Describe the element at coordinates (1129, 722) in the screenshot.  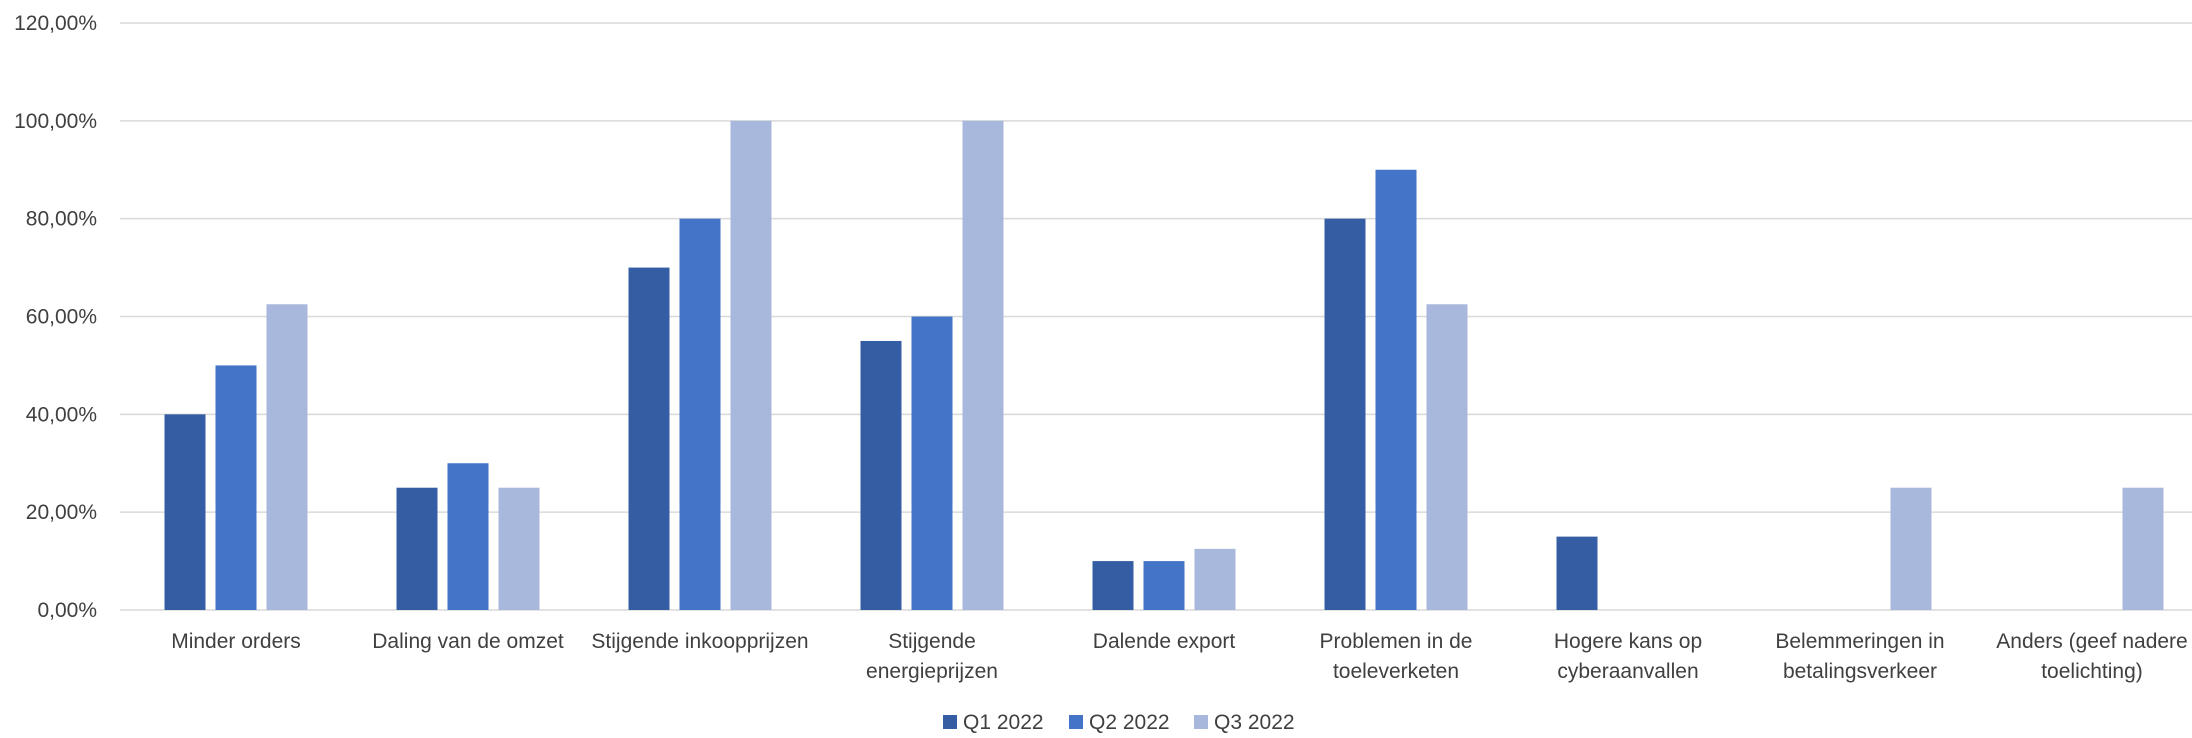
I see `legend-label: Q2 2022` at that location.